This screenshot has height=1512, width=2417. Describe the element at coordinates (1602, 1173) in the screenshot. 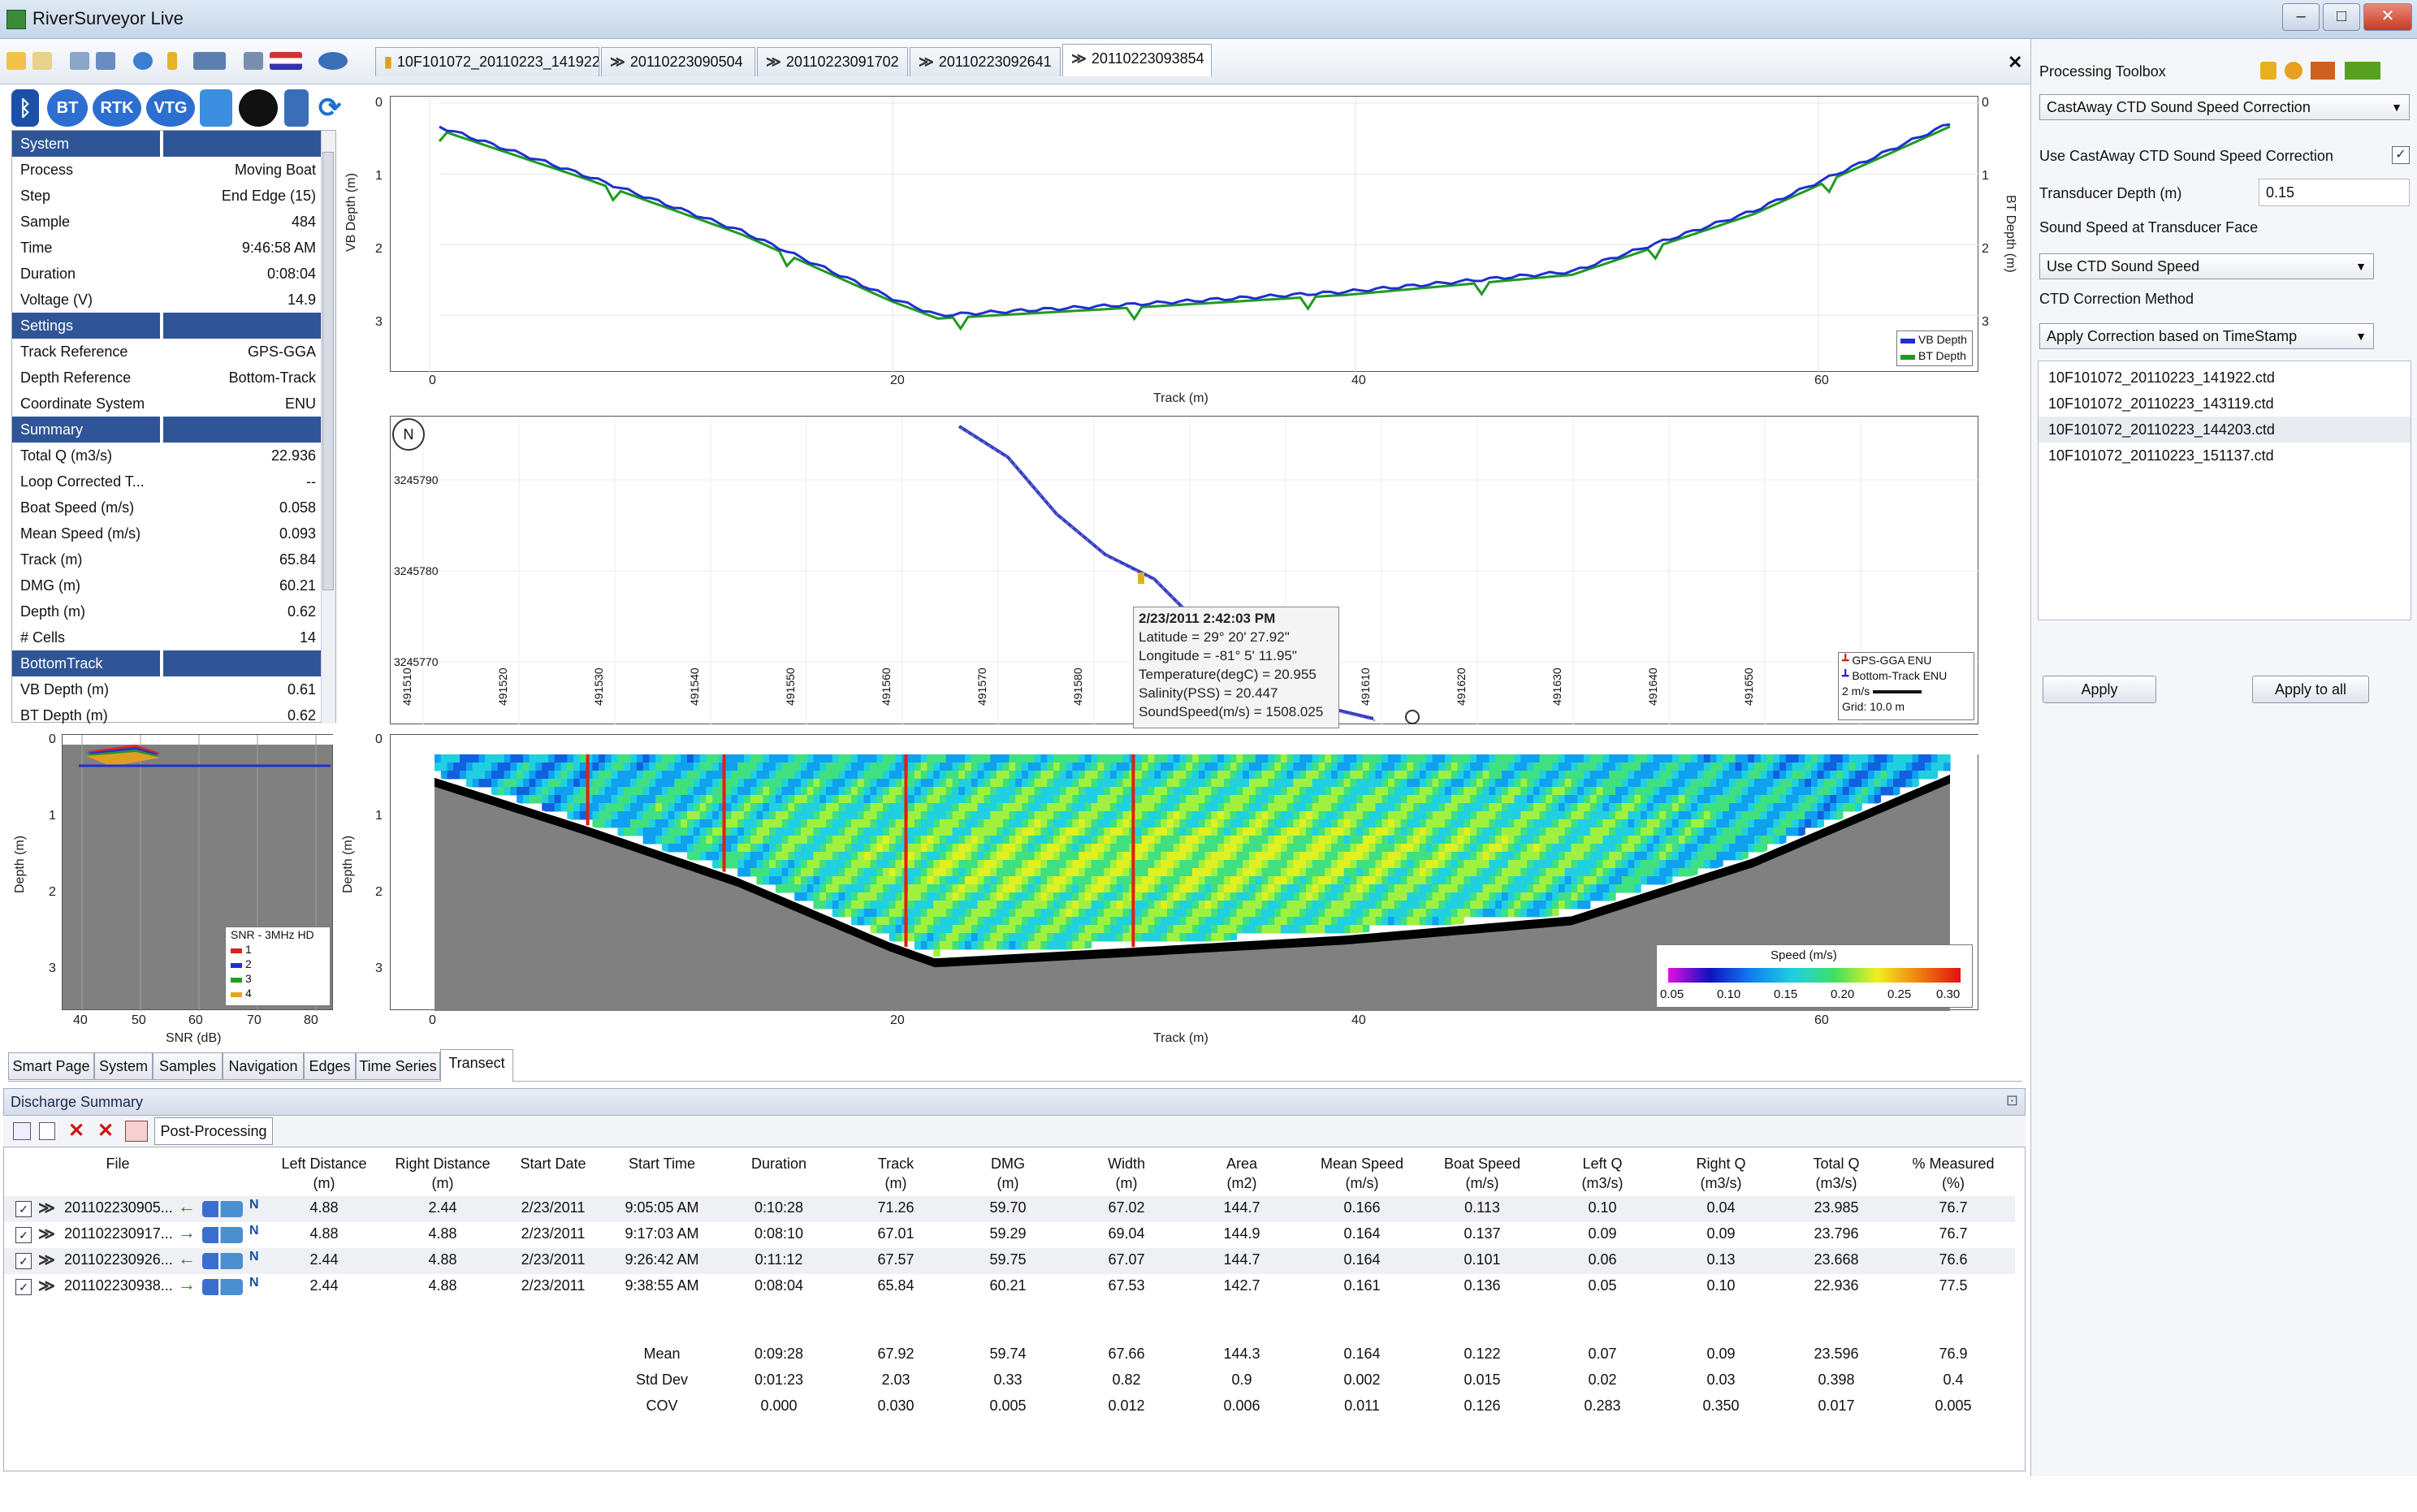

I see `column-header: Left Q (m3/s)` at that location.